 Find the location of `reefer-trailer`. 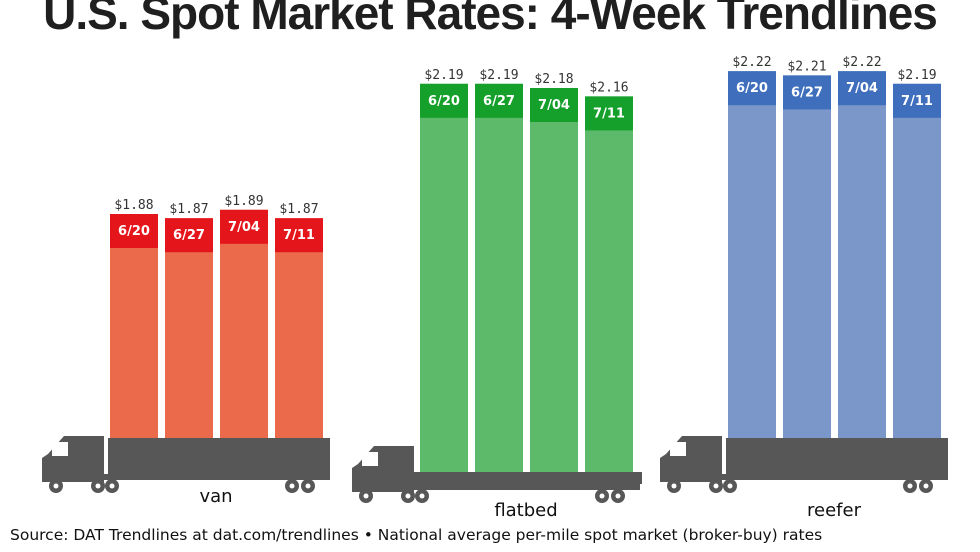

reefer-trailer is located at coordinates (837, 456).